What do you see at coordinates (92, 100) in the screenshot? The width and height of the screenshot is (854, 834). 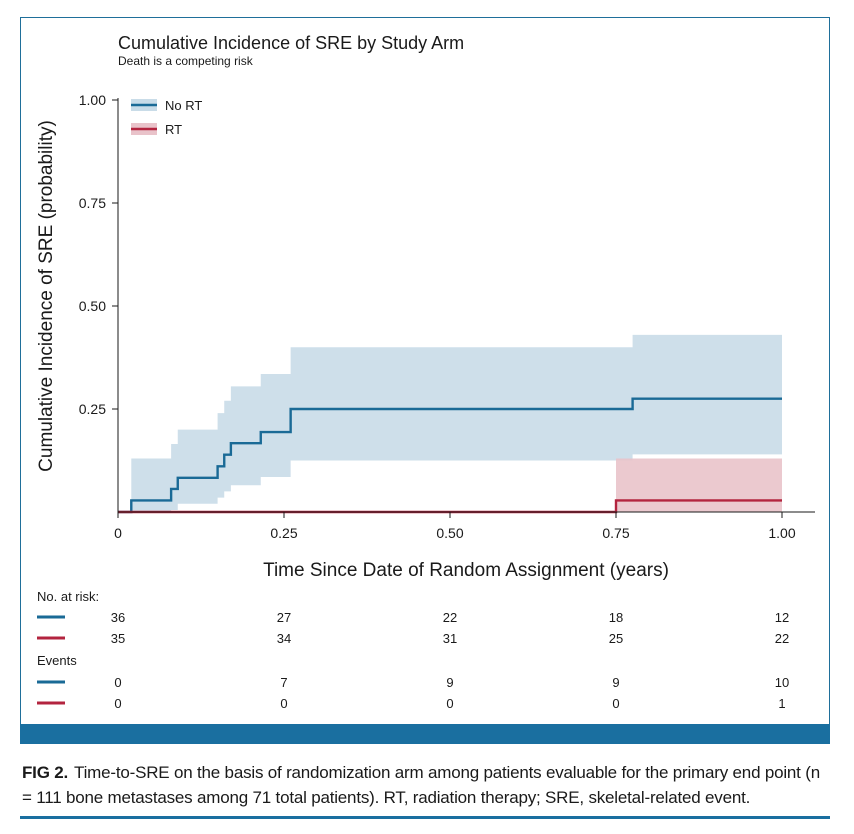 I see `y-tick-label: 1.00` at bounding box center [92, 100].